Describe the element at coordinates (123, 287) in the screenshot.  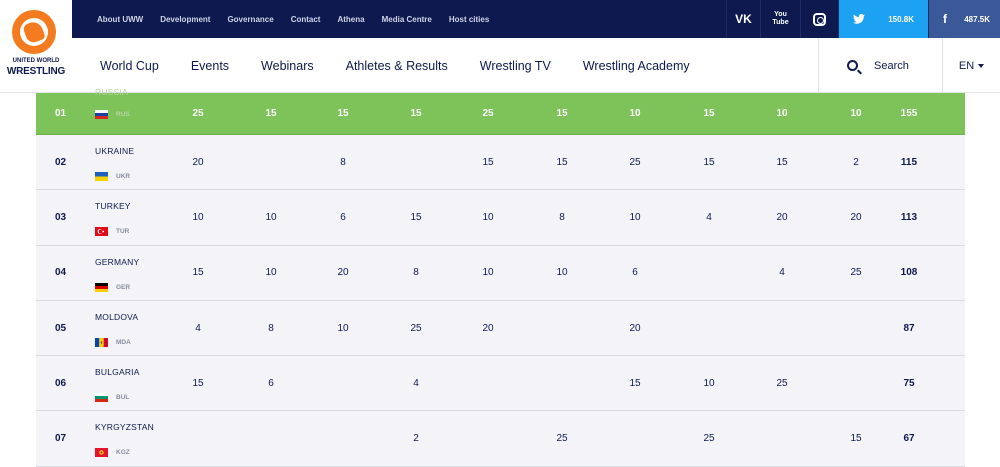
I see `country-code: GER` at that location.